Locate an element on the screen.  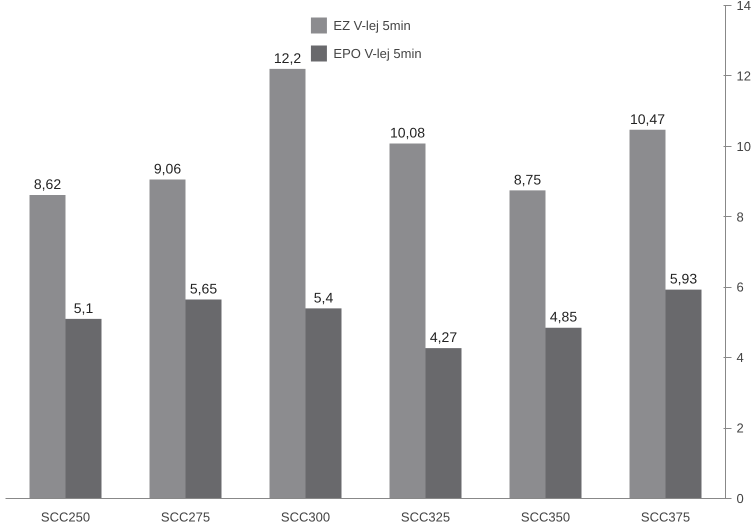
data-label: 4,27 is located at coordinates (444, 337).